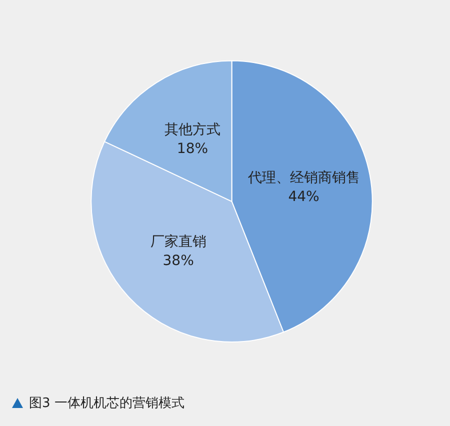 The width and height of the screenshot is (450, 426). I want to click on data-label: 18%, so click(192, 149).